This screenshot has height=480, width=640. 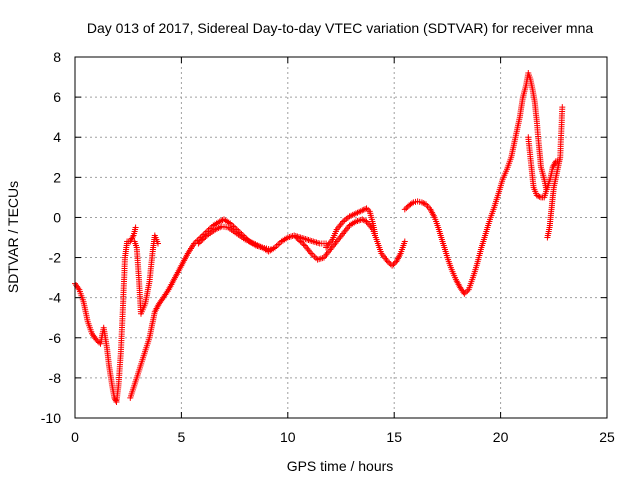 I want to click on x-tick-label: 10, so click(x=288, y=437).